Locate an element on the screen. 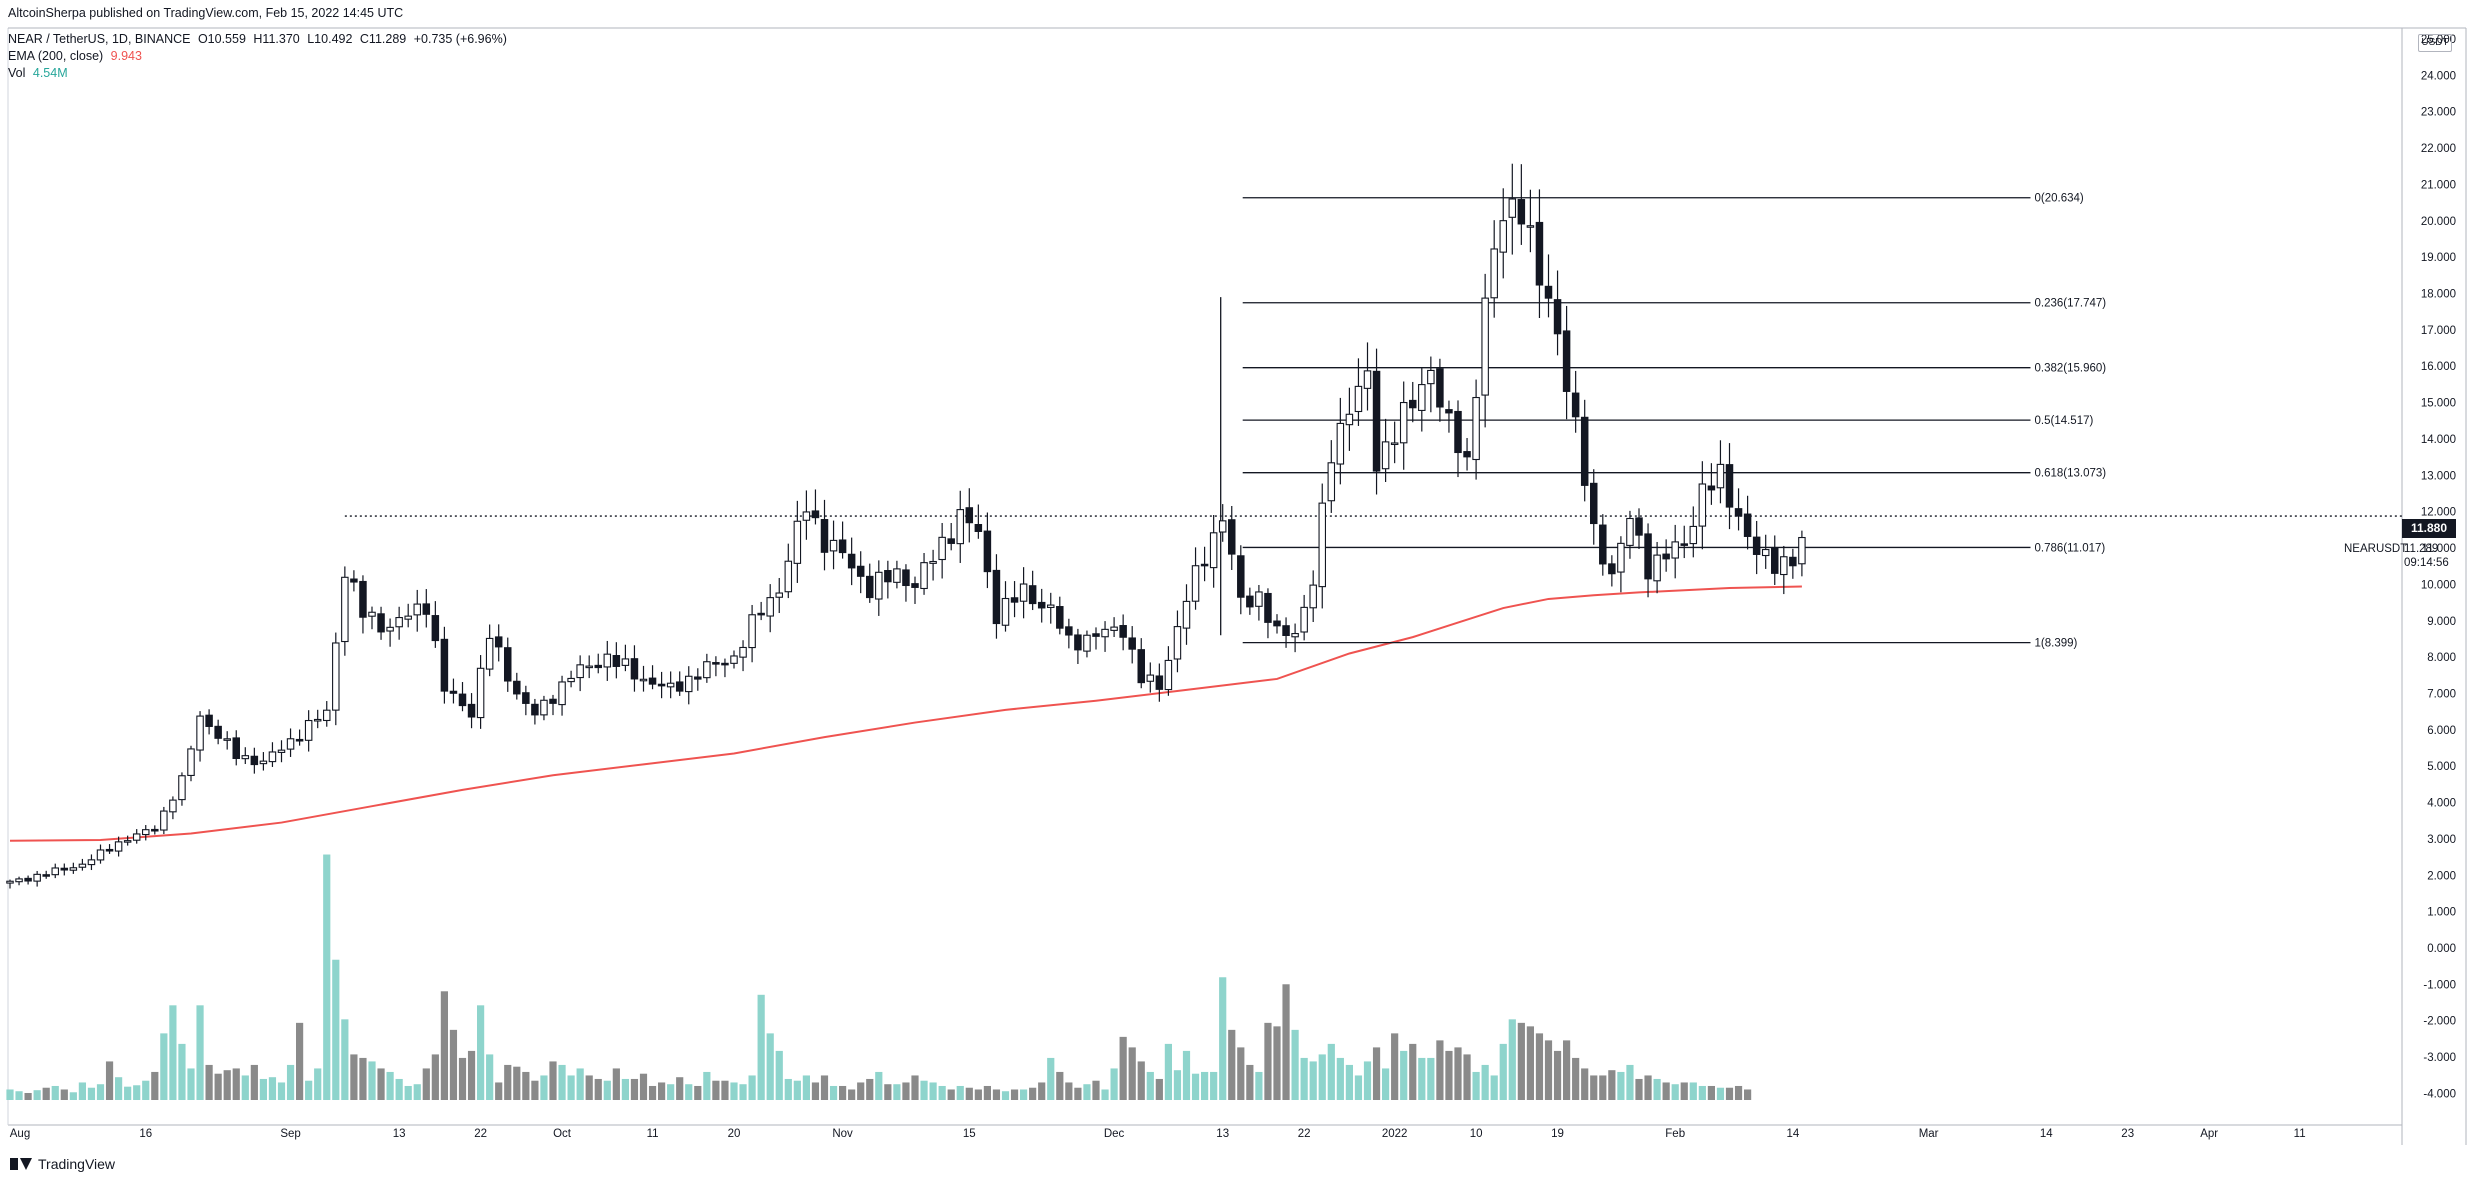 Image resolution: width=2474 pixels, height=1181 pixels. volume-legend: Vol 4.54M is located at coordinates (40, 73).